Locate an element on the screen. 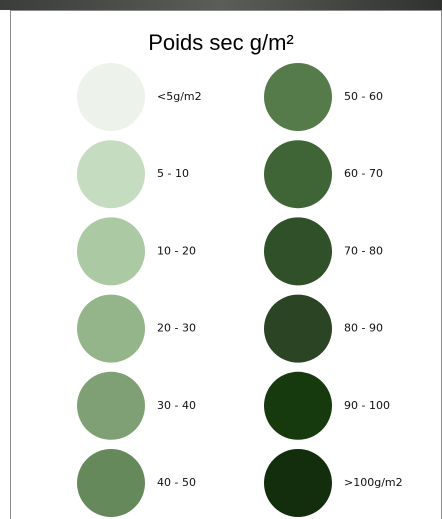 The width and height of the screenshot is (442, 519). legend-label: 30 - 40 is located at coordinates (176, 405).